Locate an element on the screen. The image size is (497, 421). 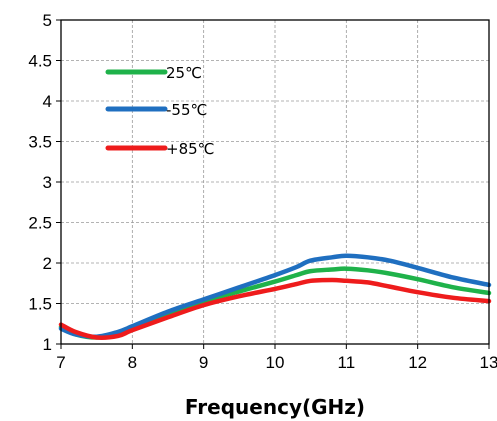
y-tick-label: 4.5 is located at coordinates (40, 61).